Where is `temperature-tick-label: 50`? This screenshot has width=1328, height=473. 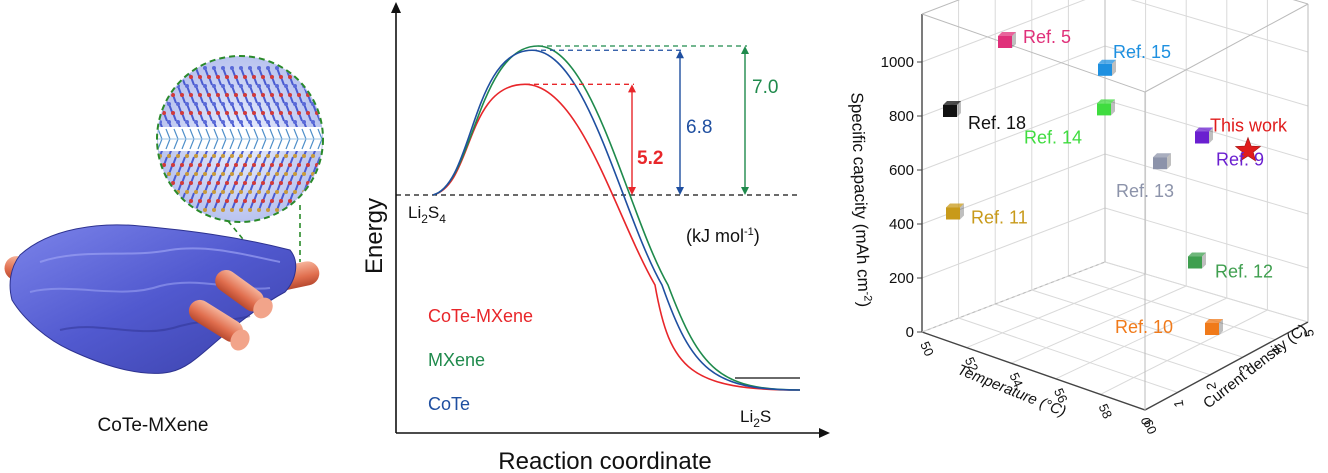
temperature-tick-label: 50 is located at coordinates (927, 348).